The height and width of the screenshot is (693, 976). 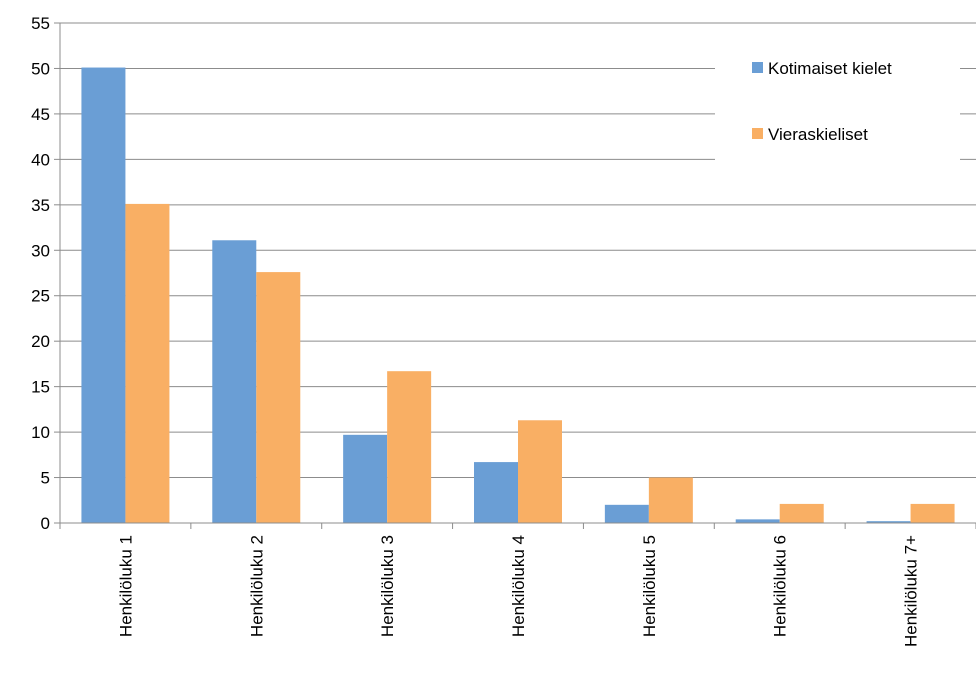 What do you see at coordinates (387, 586) in the screenshot?
I see `x-tick-label: Henkilöluku 3` at bounding box center [387, 586].